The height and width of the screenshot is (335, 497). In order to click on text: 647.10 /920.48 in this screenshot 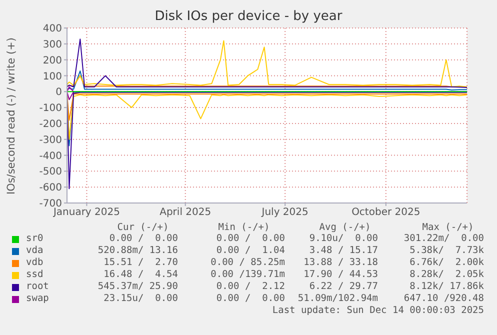, I will do `click(444, 298)`.